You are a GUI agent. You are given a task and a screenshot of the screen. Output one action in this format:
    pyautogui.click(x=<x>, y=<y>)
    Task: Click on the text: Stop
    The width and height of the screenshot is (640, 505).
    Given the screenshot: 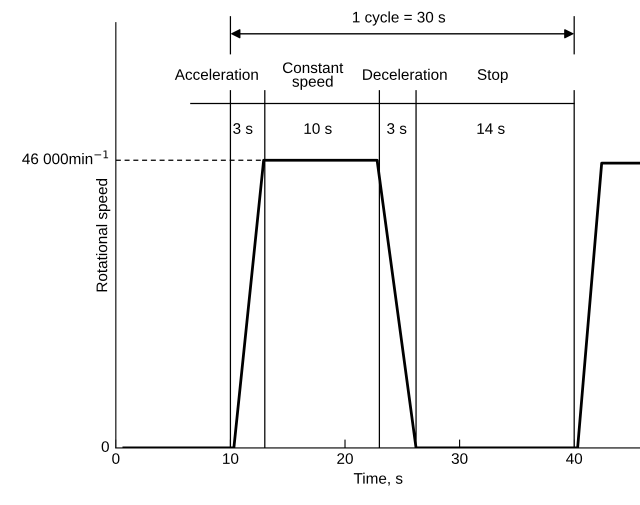 What is the action you would take?
    pyautogui.click(x=493, y=76)
    